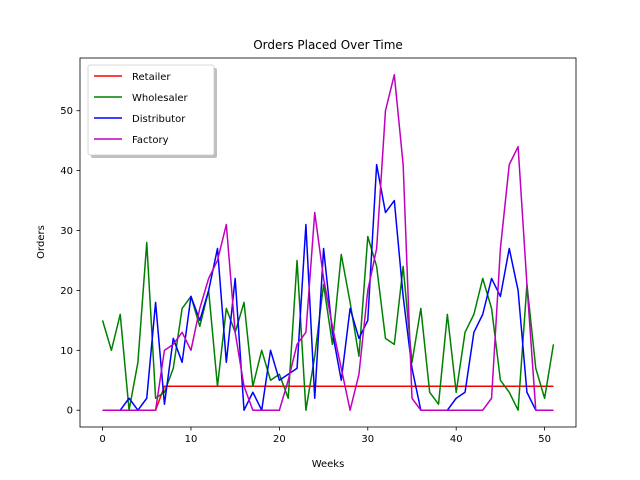 This screenshot has height=480, width=640. What do you see at coordinates (66, 111) in the screenshot?
I see `y-tick-label: 50` at bounding box center [66, 111].